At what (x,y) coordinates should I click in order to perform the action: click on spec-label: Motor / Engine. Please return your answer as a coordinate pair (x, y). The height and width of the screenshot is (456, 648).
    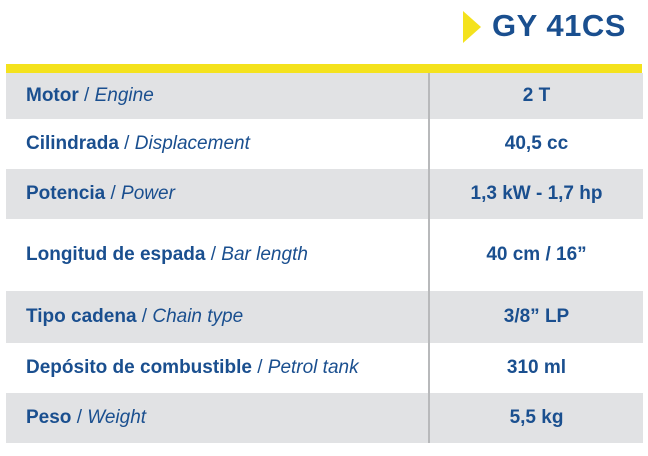
    Looking at the image, I should click on (218, 96).